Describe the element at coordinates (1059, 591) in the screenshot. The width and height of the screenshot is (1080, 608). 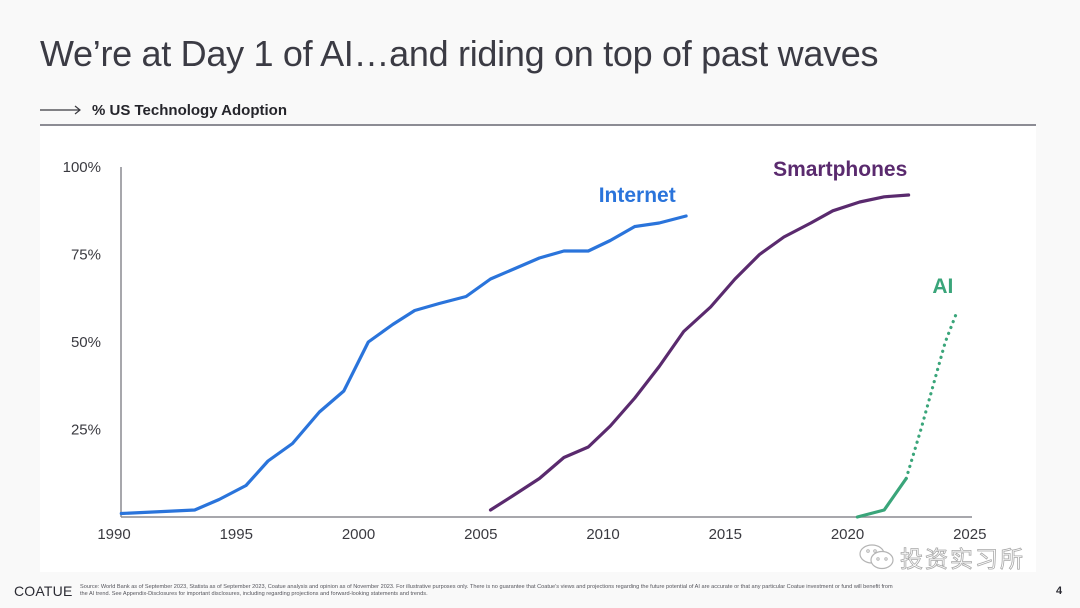
I see `page-number: 4` at that location.